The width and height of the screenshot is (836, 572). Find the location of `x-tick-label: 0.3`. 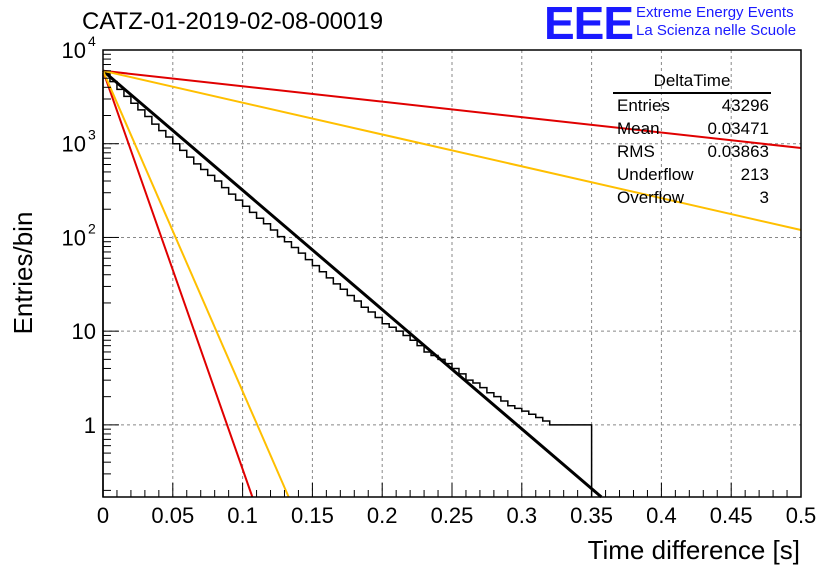

x-tick-label: 0.3 is located at coordinates (522, 515).